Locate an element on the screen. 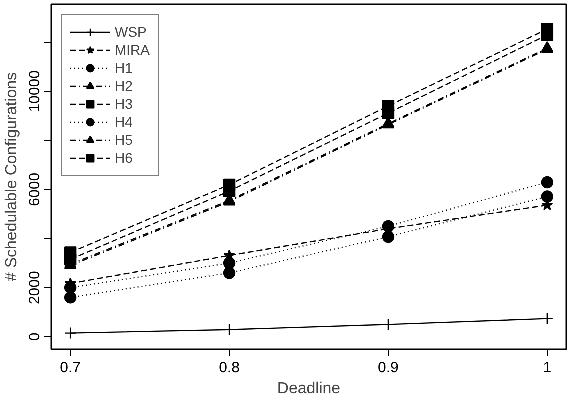 The height and width of the screenshot is (400, 570). legend-label: MIRA is located at coordinates (132, 50).